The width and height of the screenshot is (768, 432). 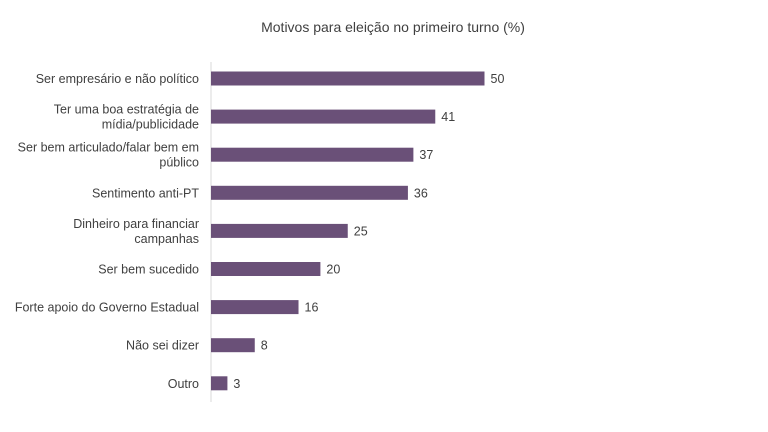 I want to click on category-label-line: campanhas, so click(x=166, y=239).